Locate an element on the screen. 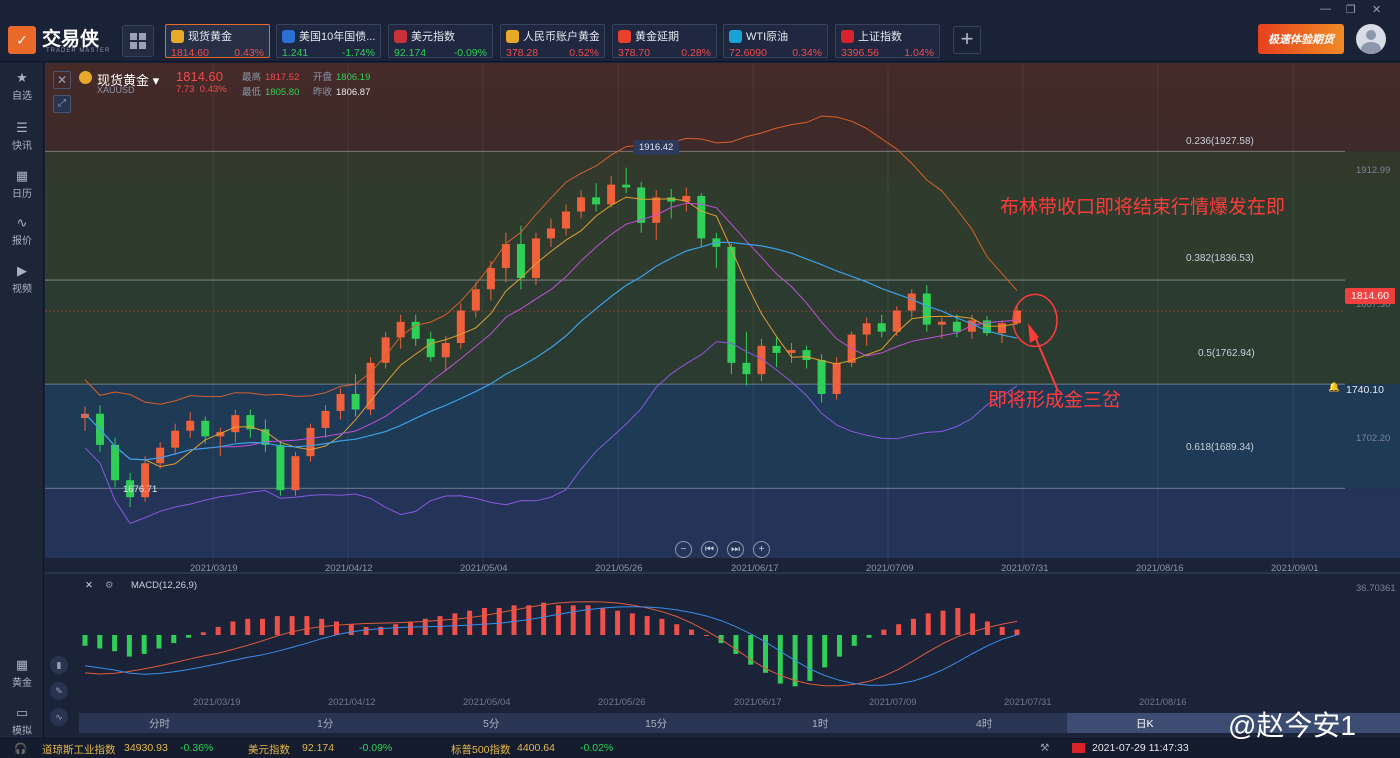  open-value: 开盘 1806.19 is located at coordinates (342, 77).